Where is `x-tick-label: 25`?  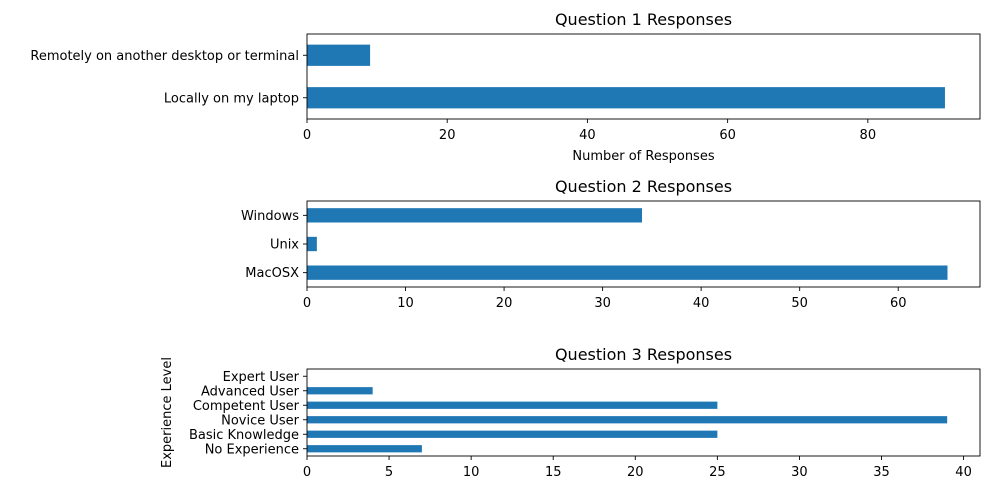 x-tick-label: 25 is located at coordinates (717, 472).